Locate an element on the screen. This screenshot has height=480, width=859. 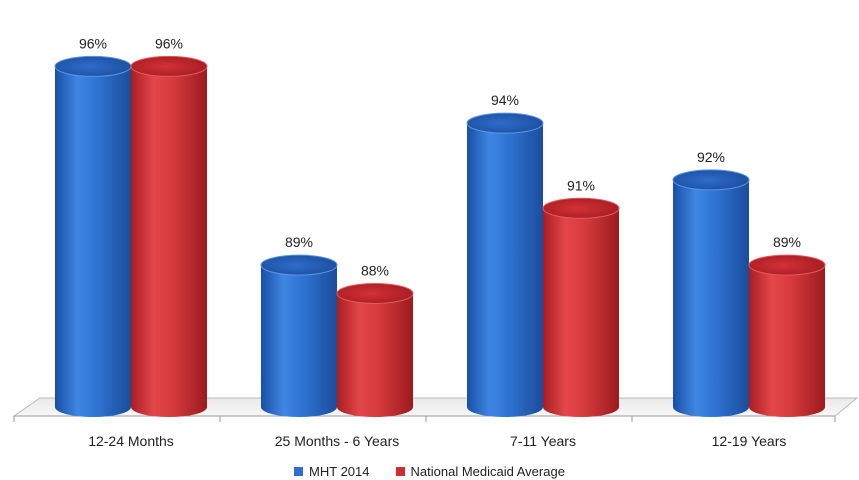
data-label: 94% is located at coordinates (505, 100).